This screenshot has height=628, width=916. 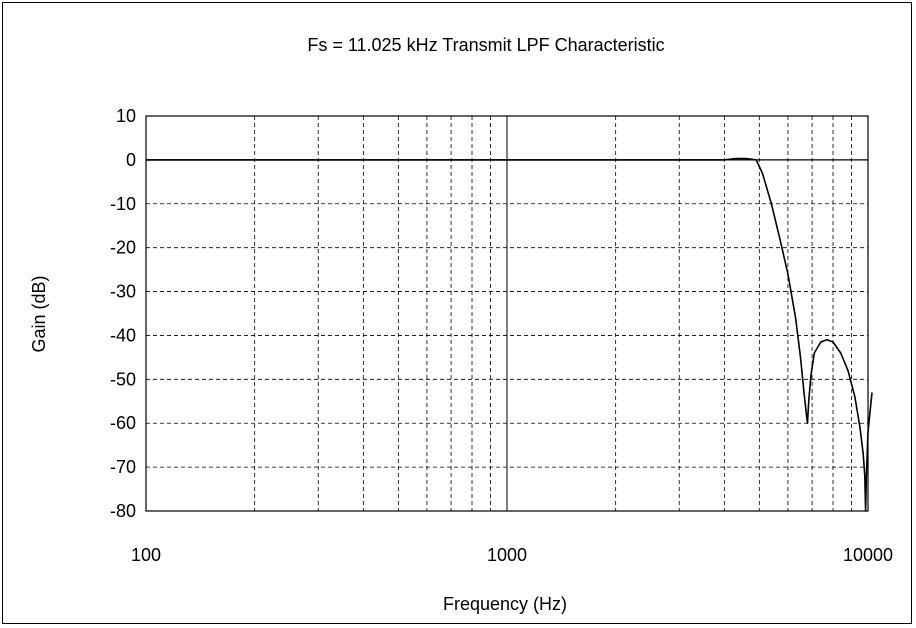 I want to click on y-tick-label: 0, so click(x=131, y=160).